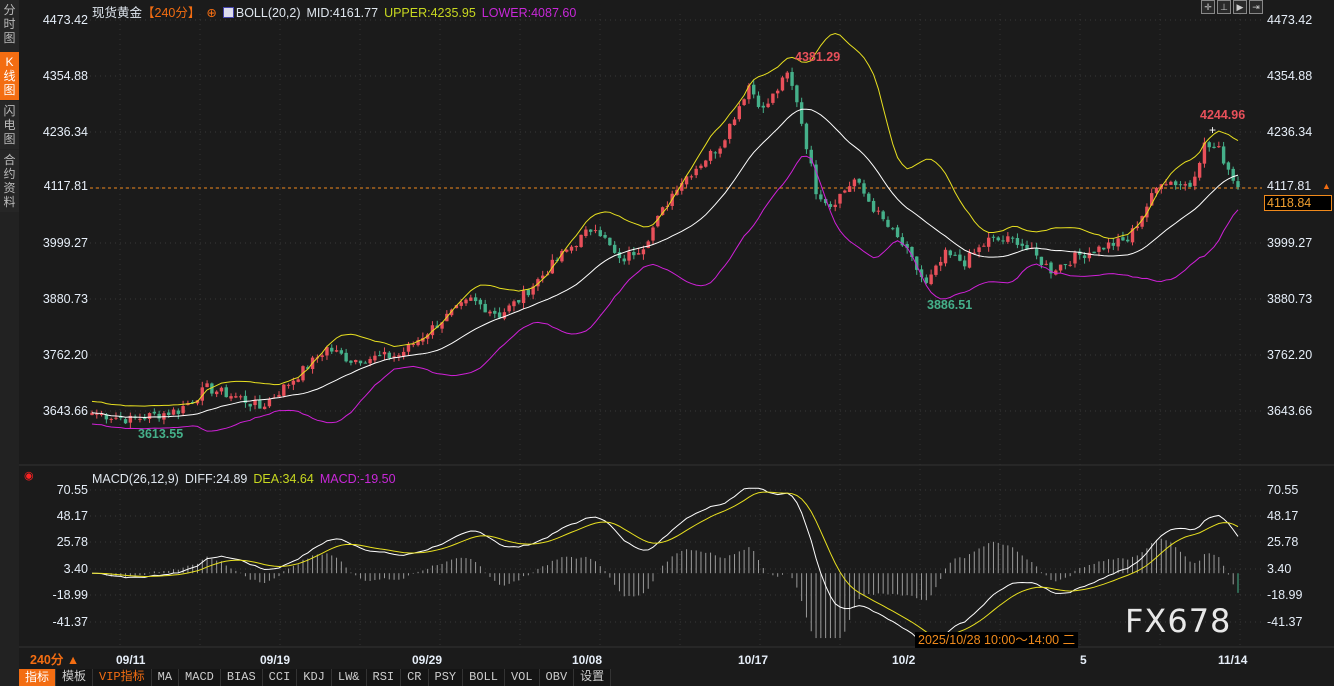  Describe the element at coordinates (342, 13) in the screenshot. I see `boll-mid: MID:4161.77` at that location.